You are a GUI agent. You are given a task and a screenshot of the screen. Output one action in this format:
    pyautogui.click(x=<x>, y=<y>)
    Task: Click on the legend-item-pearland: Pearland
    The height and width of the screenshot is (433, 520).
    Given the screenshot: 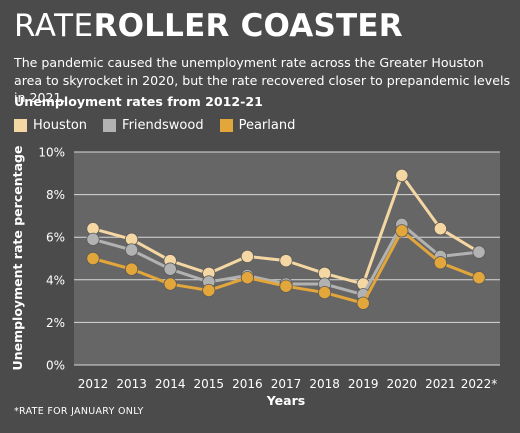 What is the action you would take?
    pyautogui.click(x=257, y=125)
    